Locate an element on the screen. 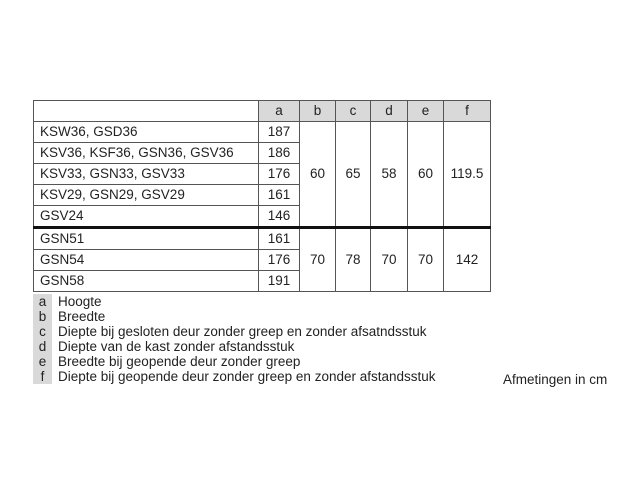  table-row: KSV29, GSN29, GSV29 161 is located at coordinates (262, 195).